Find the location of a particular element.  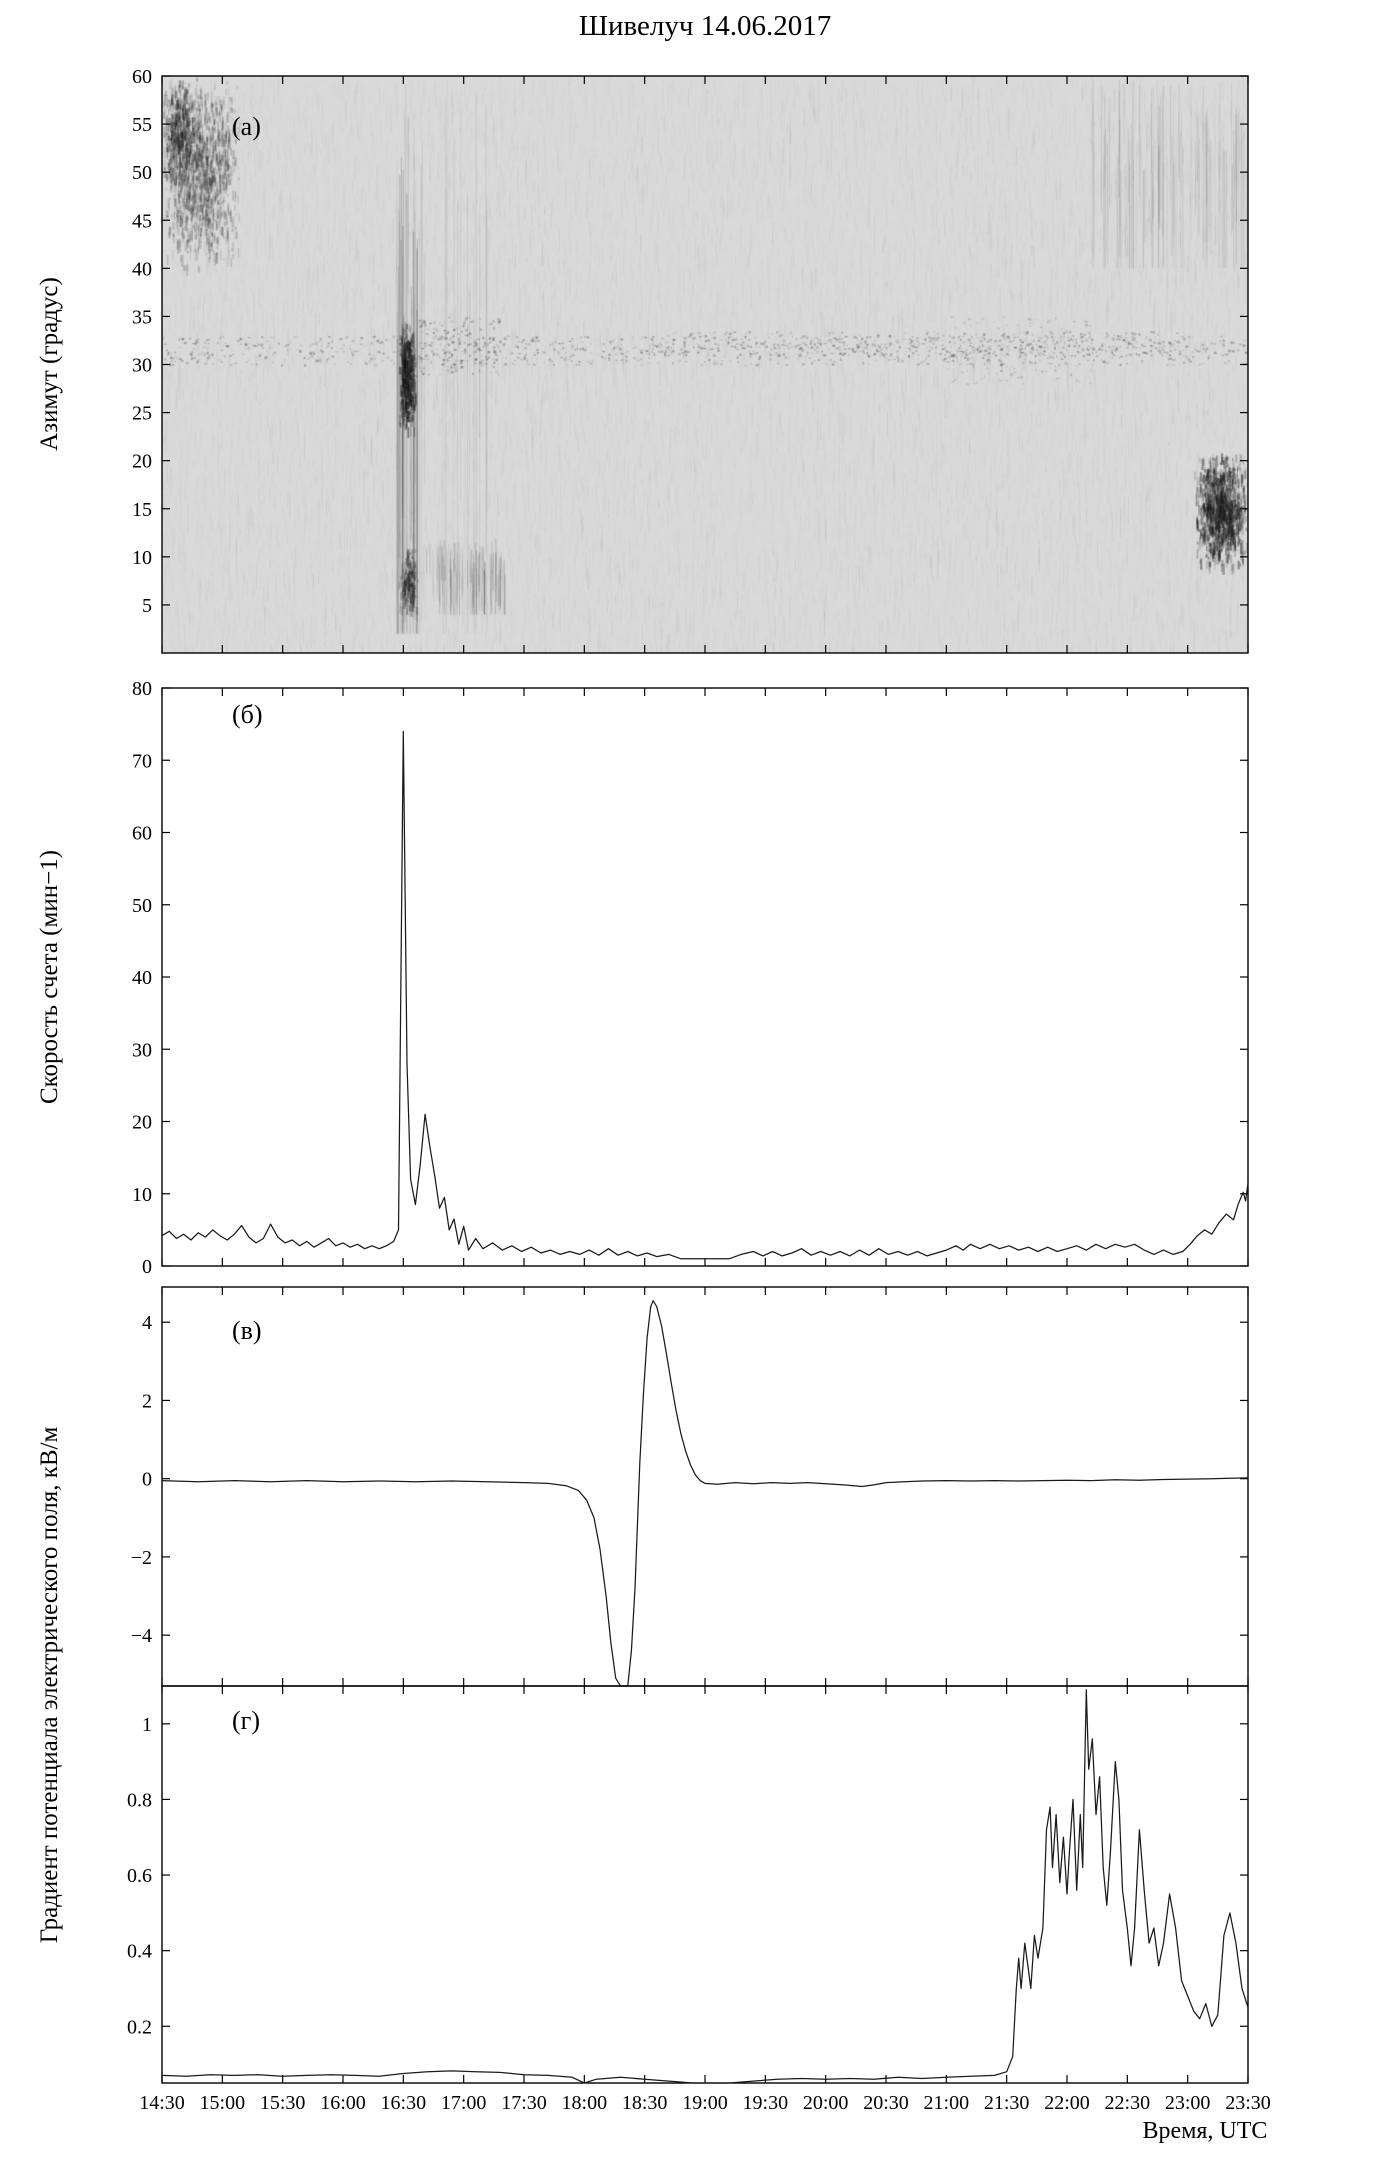

svg-text: 55 is located at coordinates (142, 125).